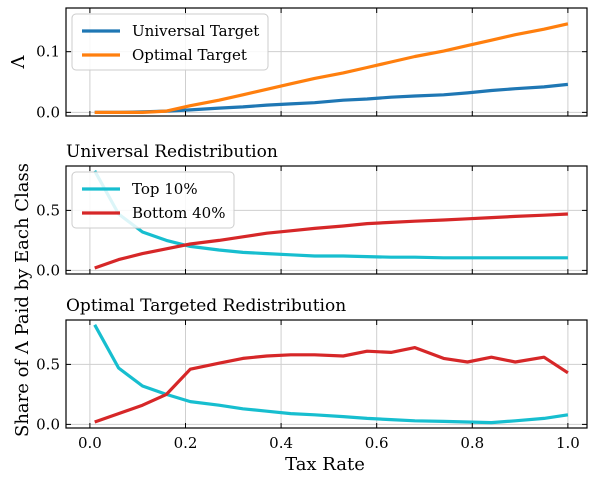 The height and width of the screenshot is (485, 595). Describe the element at coordinates (48, 52) in the screenshot. I see `y-tick-label: 0.1` at that location.